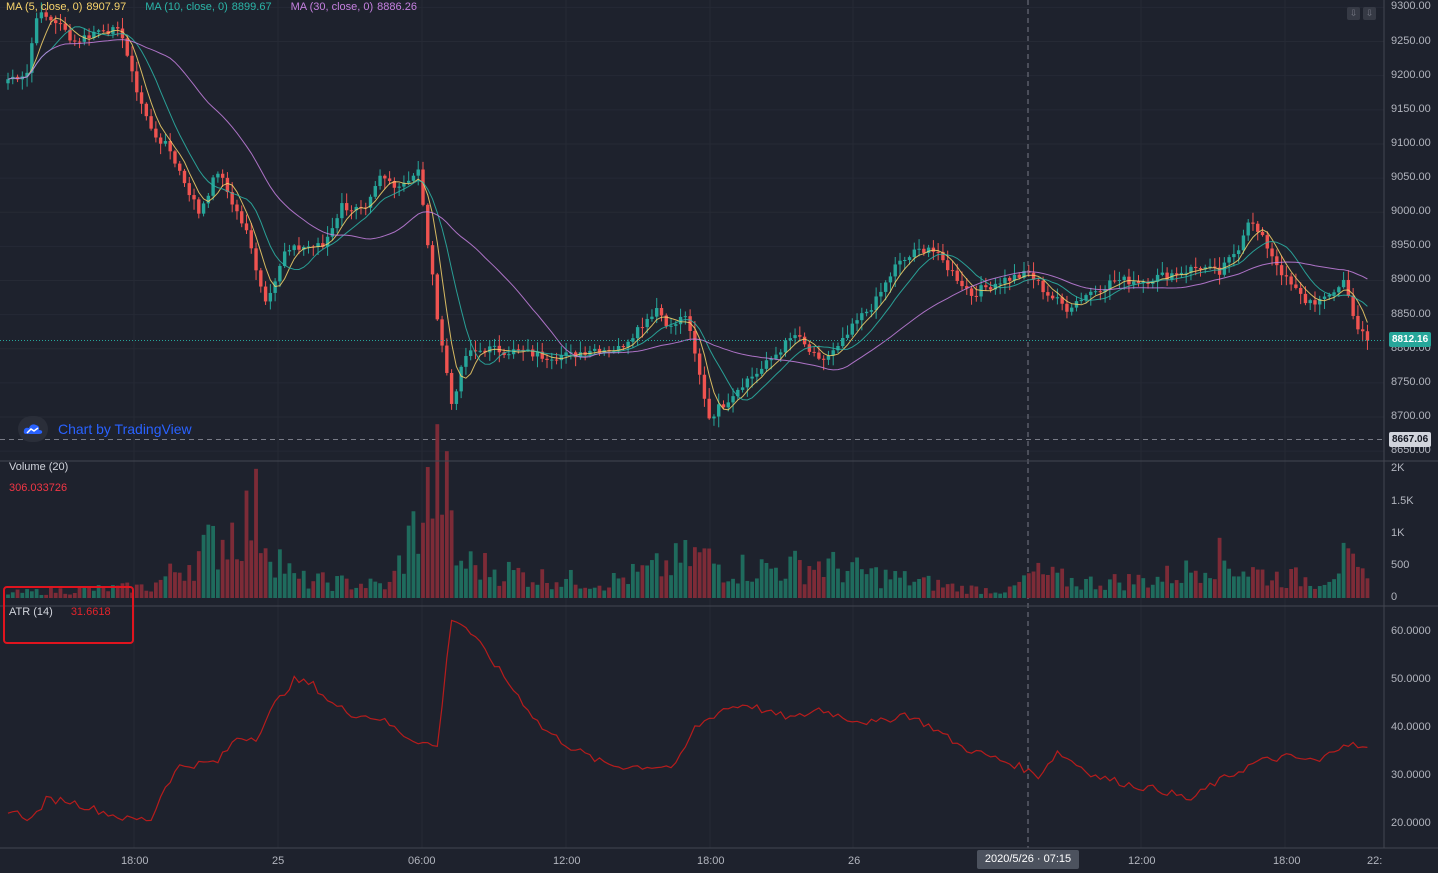 This screenshot has height=873, width=1438. Describe the element at coordinates (1353, 13) in the screenshot. I see `move-pane-down-icon: ⇩` at that location.